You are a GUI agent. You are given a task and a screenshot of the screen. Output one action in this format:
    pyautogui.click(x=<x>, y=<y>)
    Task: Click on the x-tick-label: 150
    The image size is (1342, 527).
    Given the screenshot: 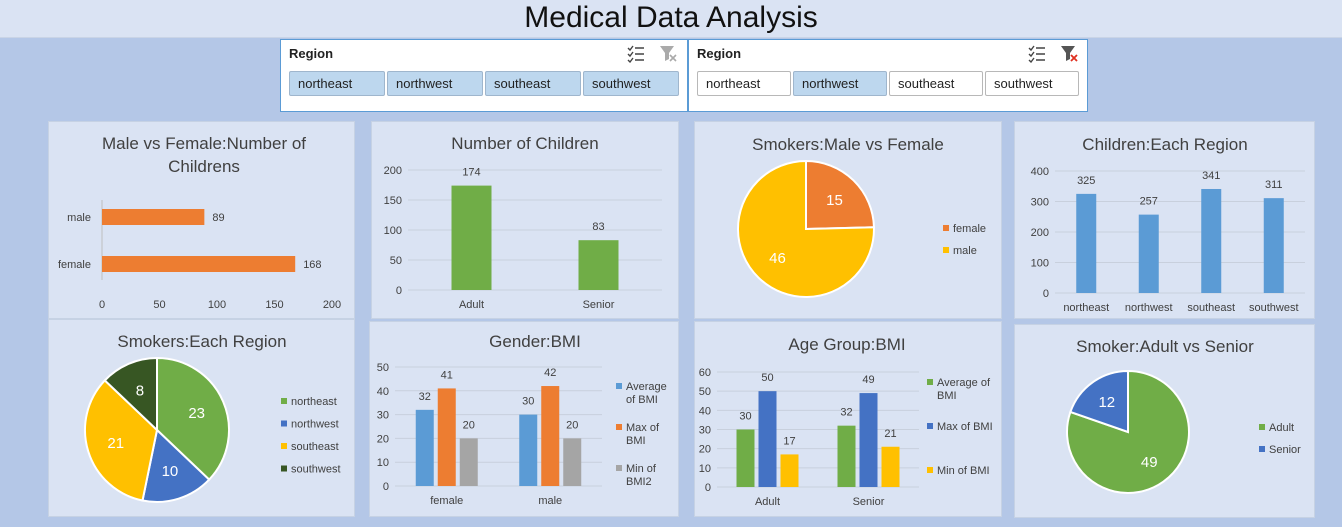 What is the action you would take?
    pyautogui.click(x=274, y=305)
    